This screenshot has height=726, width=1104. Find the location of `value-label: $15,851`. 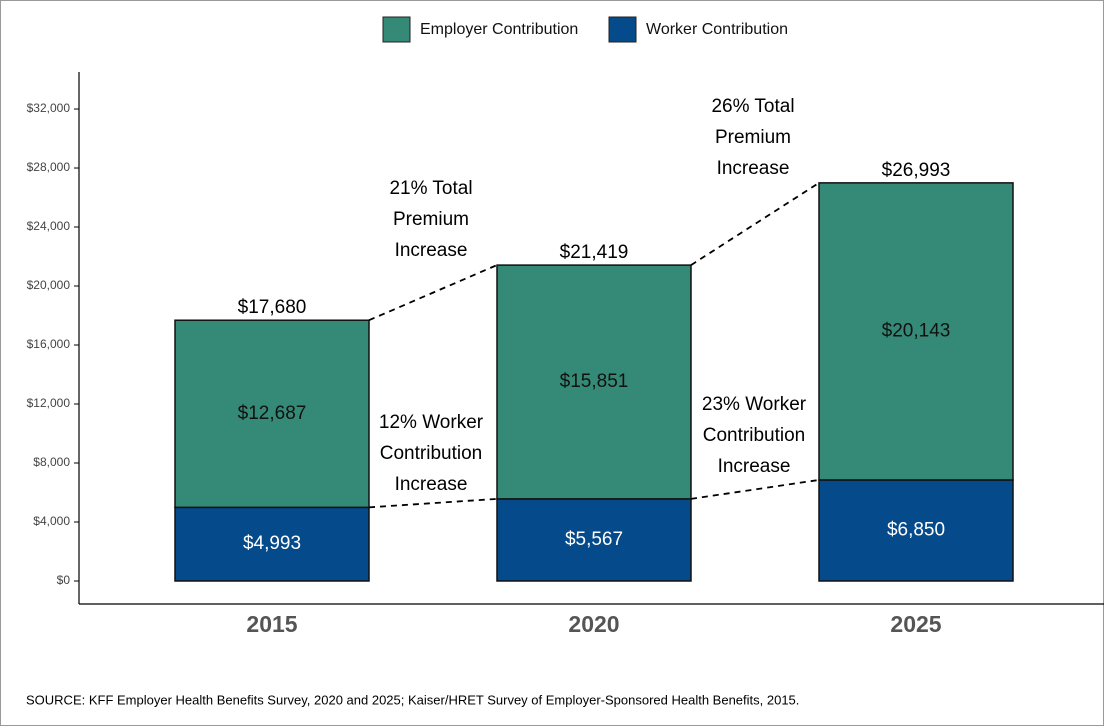

value-label: $15,851 is located at coordinates (594, 381).